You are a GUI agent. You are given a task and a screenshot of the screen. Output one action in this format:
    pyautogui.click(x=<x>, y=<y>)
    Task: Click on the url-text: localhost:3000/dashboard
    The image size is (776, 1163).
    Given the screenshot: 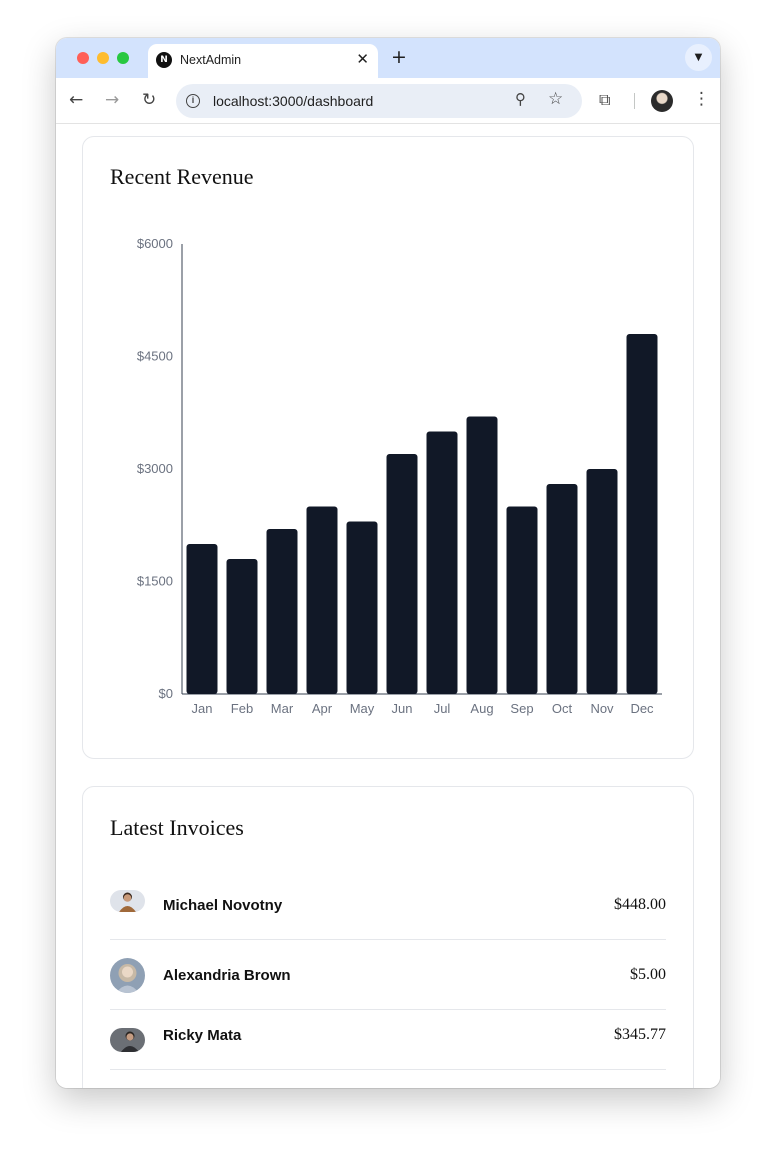 What is the action you would take?
    pyautogui.click(x=293, y=101)
    